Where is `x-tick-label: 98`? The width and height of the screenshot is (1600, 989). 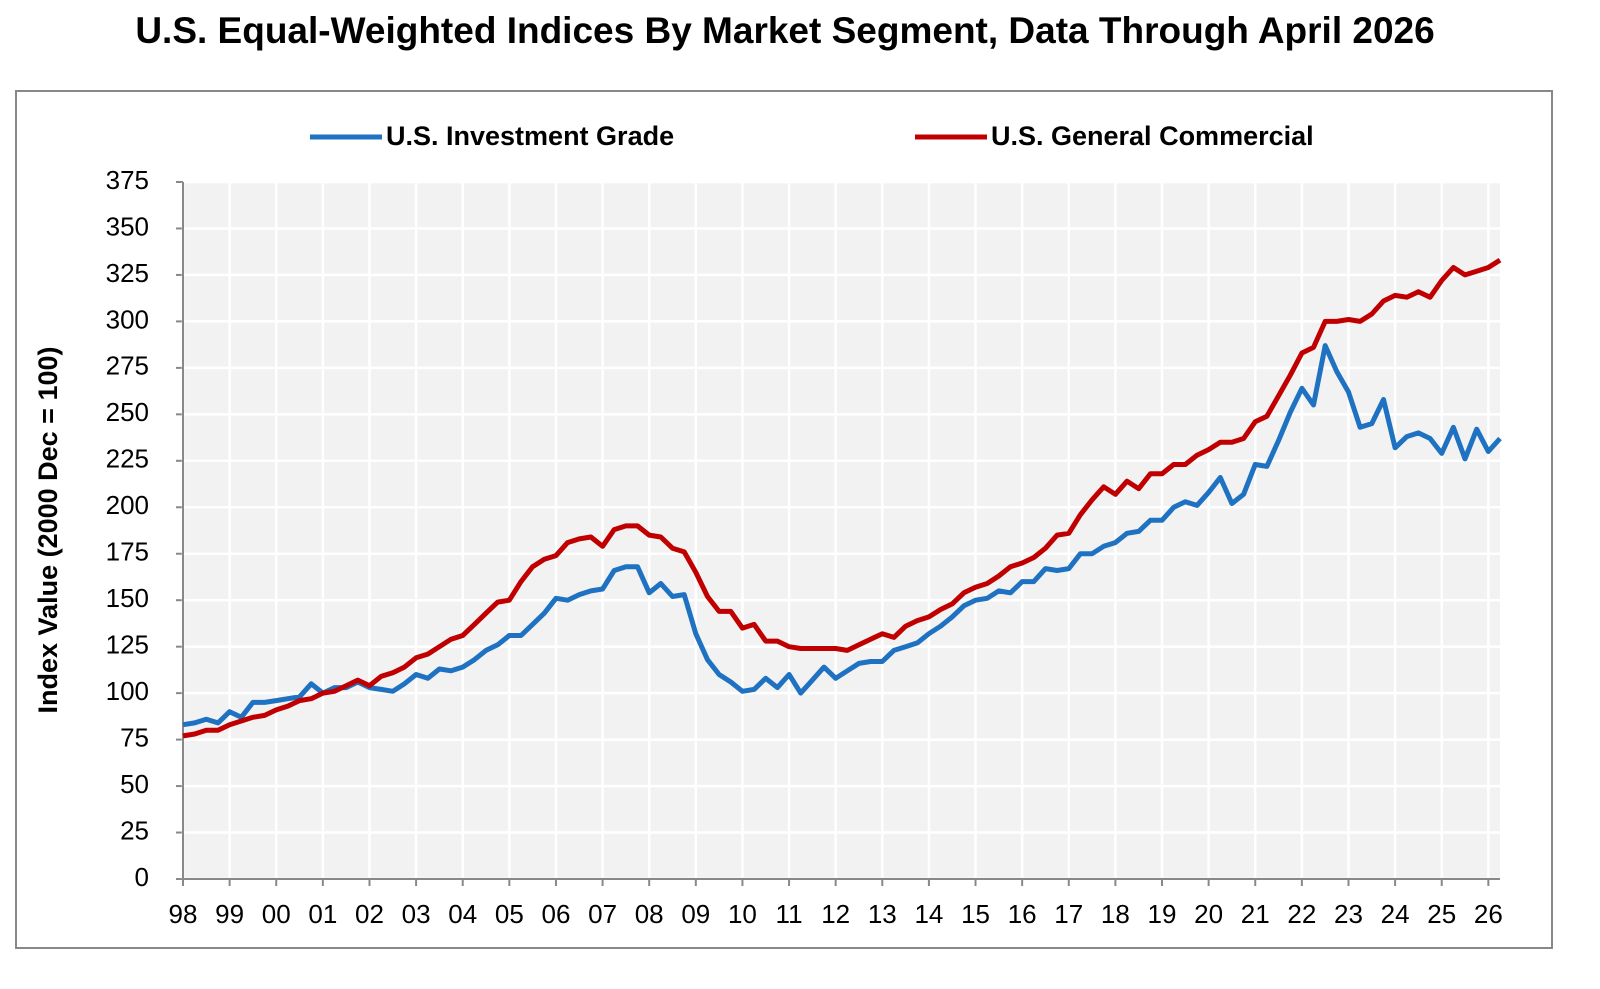 x-tick-label: 98 is located at coordinates (183, 914).